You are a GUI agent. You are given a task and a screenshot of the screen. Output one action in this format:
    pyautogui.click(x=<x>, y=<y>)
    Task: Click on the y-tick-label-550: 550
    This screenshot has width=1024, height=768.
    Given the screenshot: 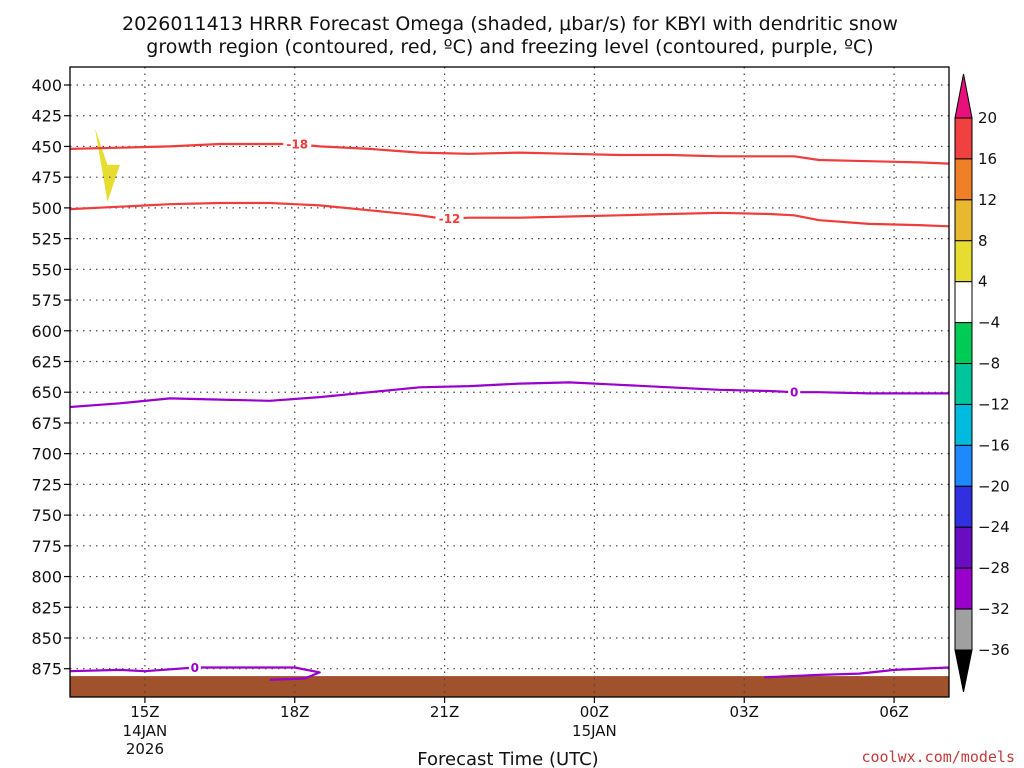 What is the action you would take?
    pyautogui.click(x=46, y=269)
    